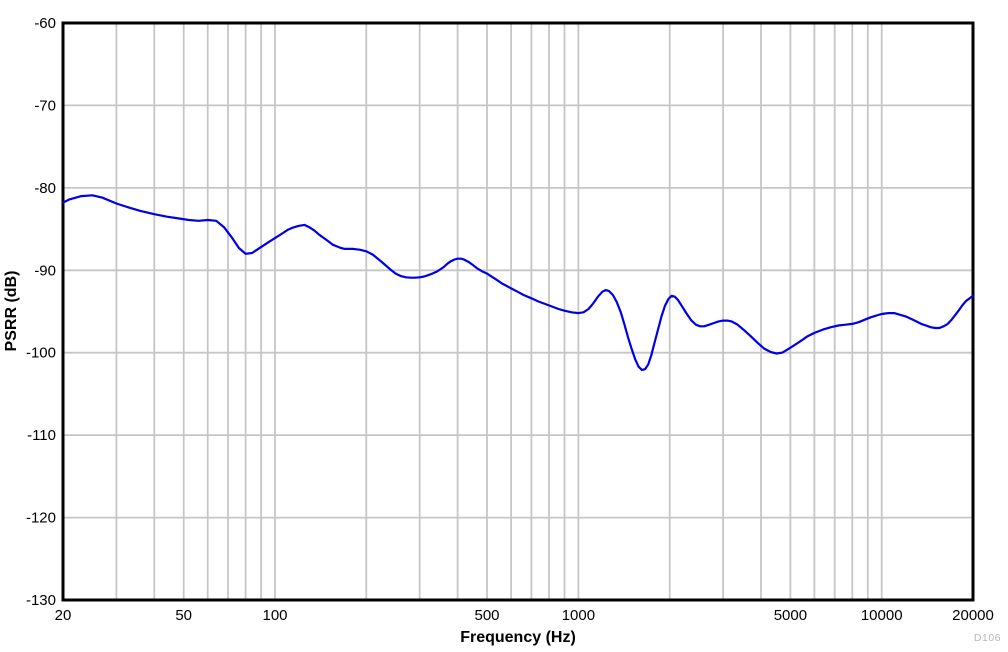 The width and height of the screenshot is (1008, 652). I want to click on x-tick-label: 10000, so click(882, 615).